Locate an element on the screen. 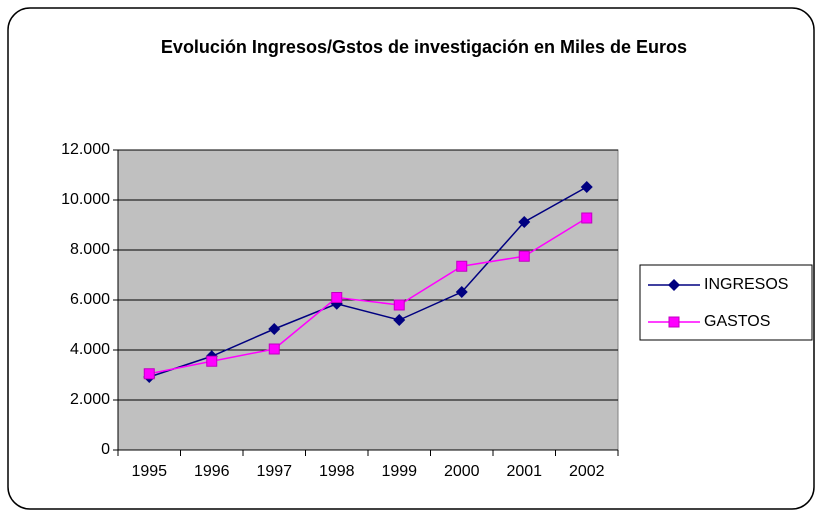 This screenshot has width=823, height=518. x-tick-label: 1998 is located at coordinates (337, 471).